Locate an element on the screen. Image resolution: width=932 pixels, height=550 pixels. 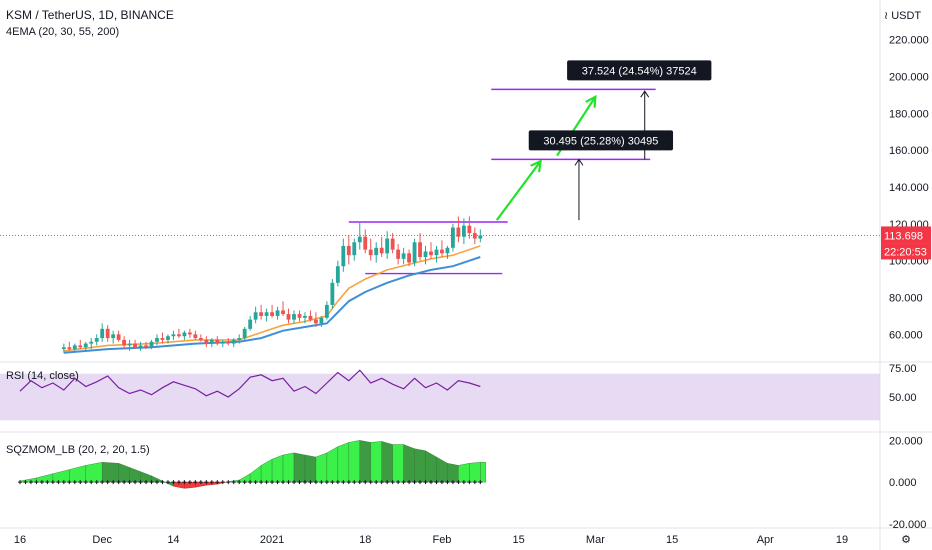
time-tick-label: 2021 is located at coordinates (272, 540).